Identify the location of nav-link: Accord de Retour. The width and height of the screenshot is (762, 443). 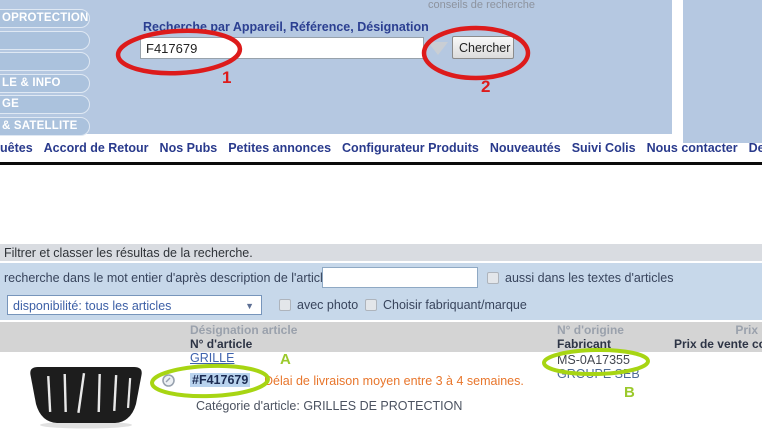
(96, 148).